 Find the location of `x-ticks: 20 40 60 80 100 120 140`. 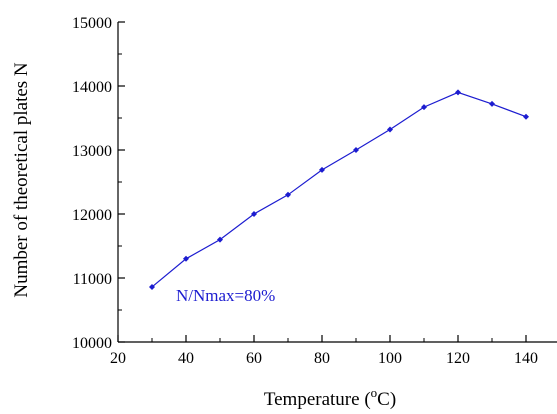

x-ticks: 20 40 60 80 100 120 140 is located at coordinates (324, 351).